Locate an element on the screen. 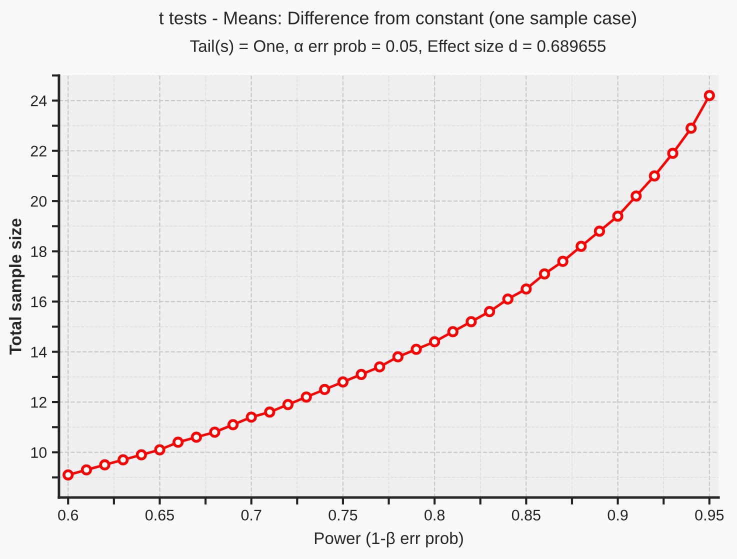 The height and width of the screenshot is (559, 737). x-tick-label: 0.85 is located at coordinates (526, 515).